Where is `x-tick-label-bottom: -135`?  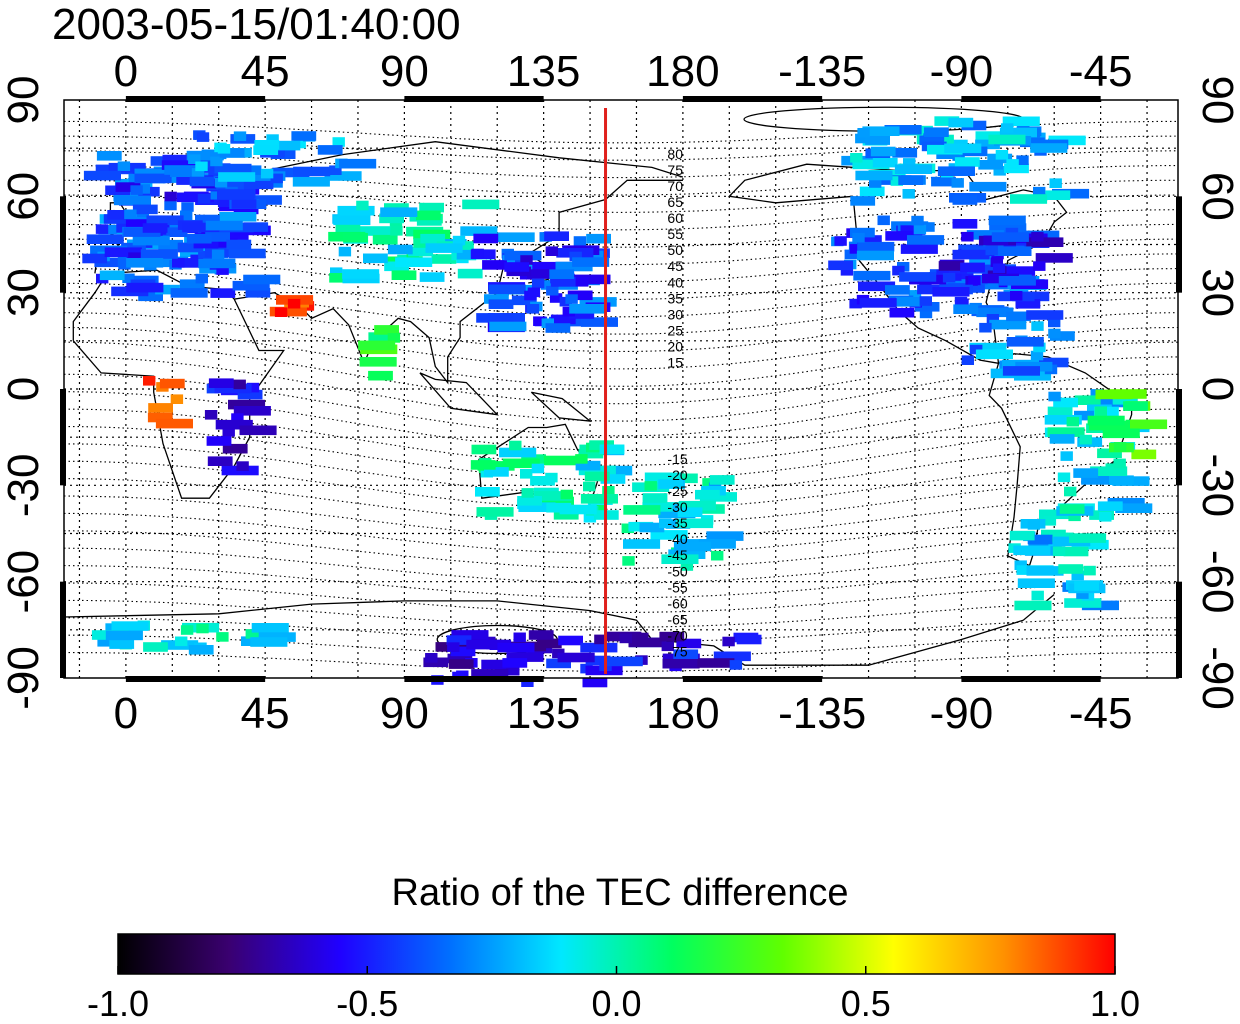
x-tick-label-bottom: -135 is located at coordinates (822, 713).